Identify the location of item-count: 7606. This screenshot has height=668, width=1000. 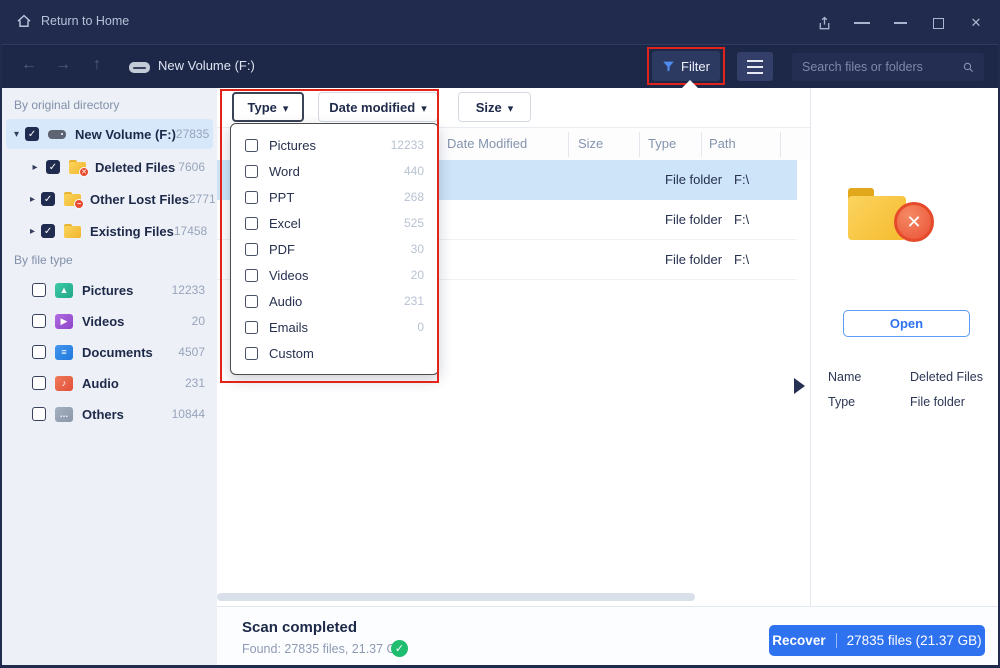
(191, 167).